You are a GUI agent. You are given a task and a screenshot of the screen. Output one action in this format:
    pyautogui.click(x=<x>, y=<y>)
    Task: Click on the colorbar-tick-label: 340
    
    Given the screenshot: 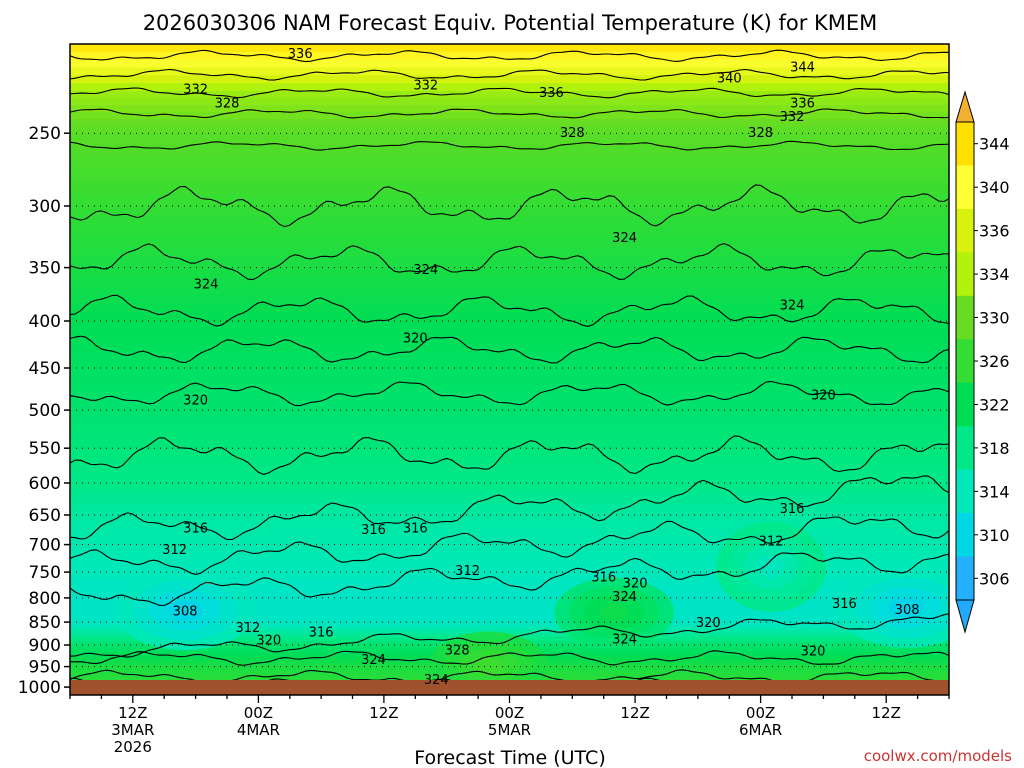 What is the action you would take?
    pyautogui.click(x=994, y=187)
    